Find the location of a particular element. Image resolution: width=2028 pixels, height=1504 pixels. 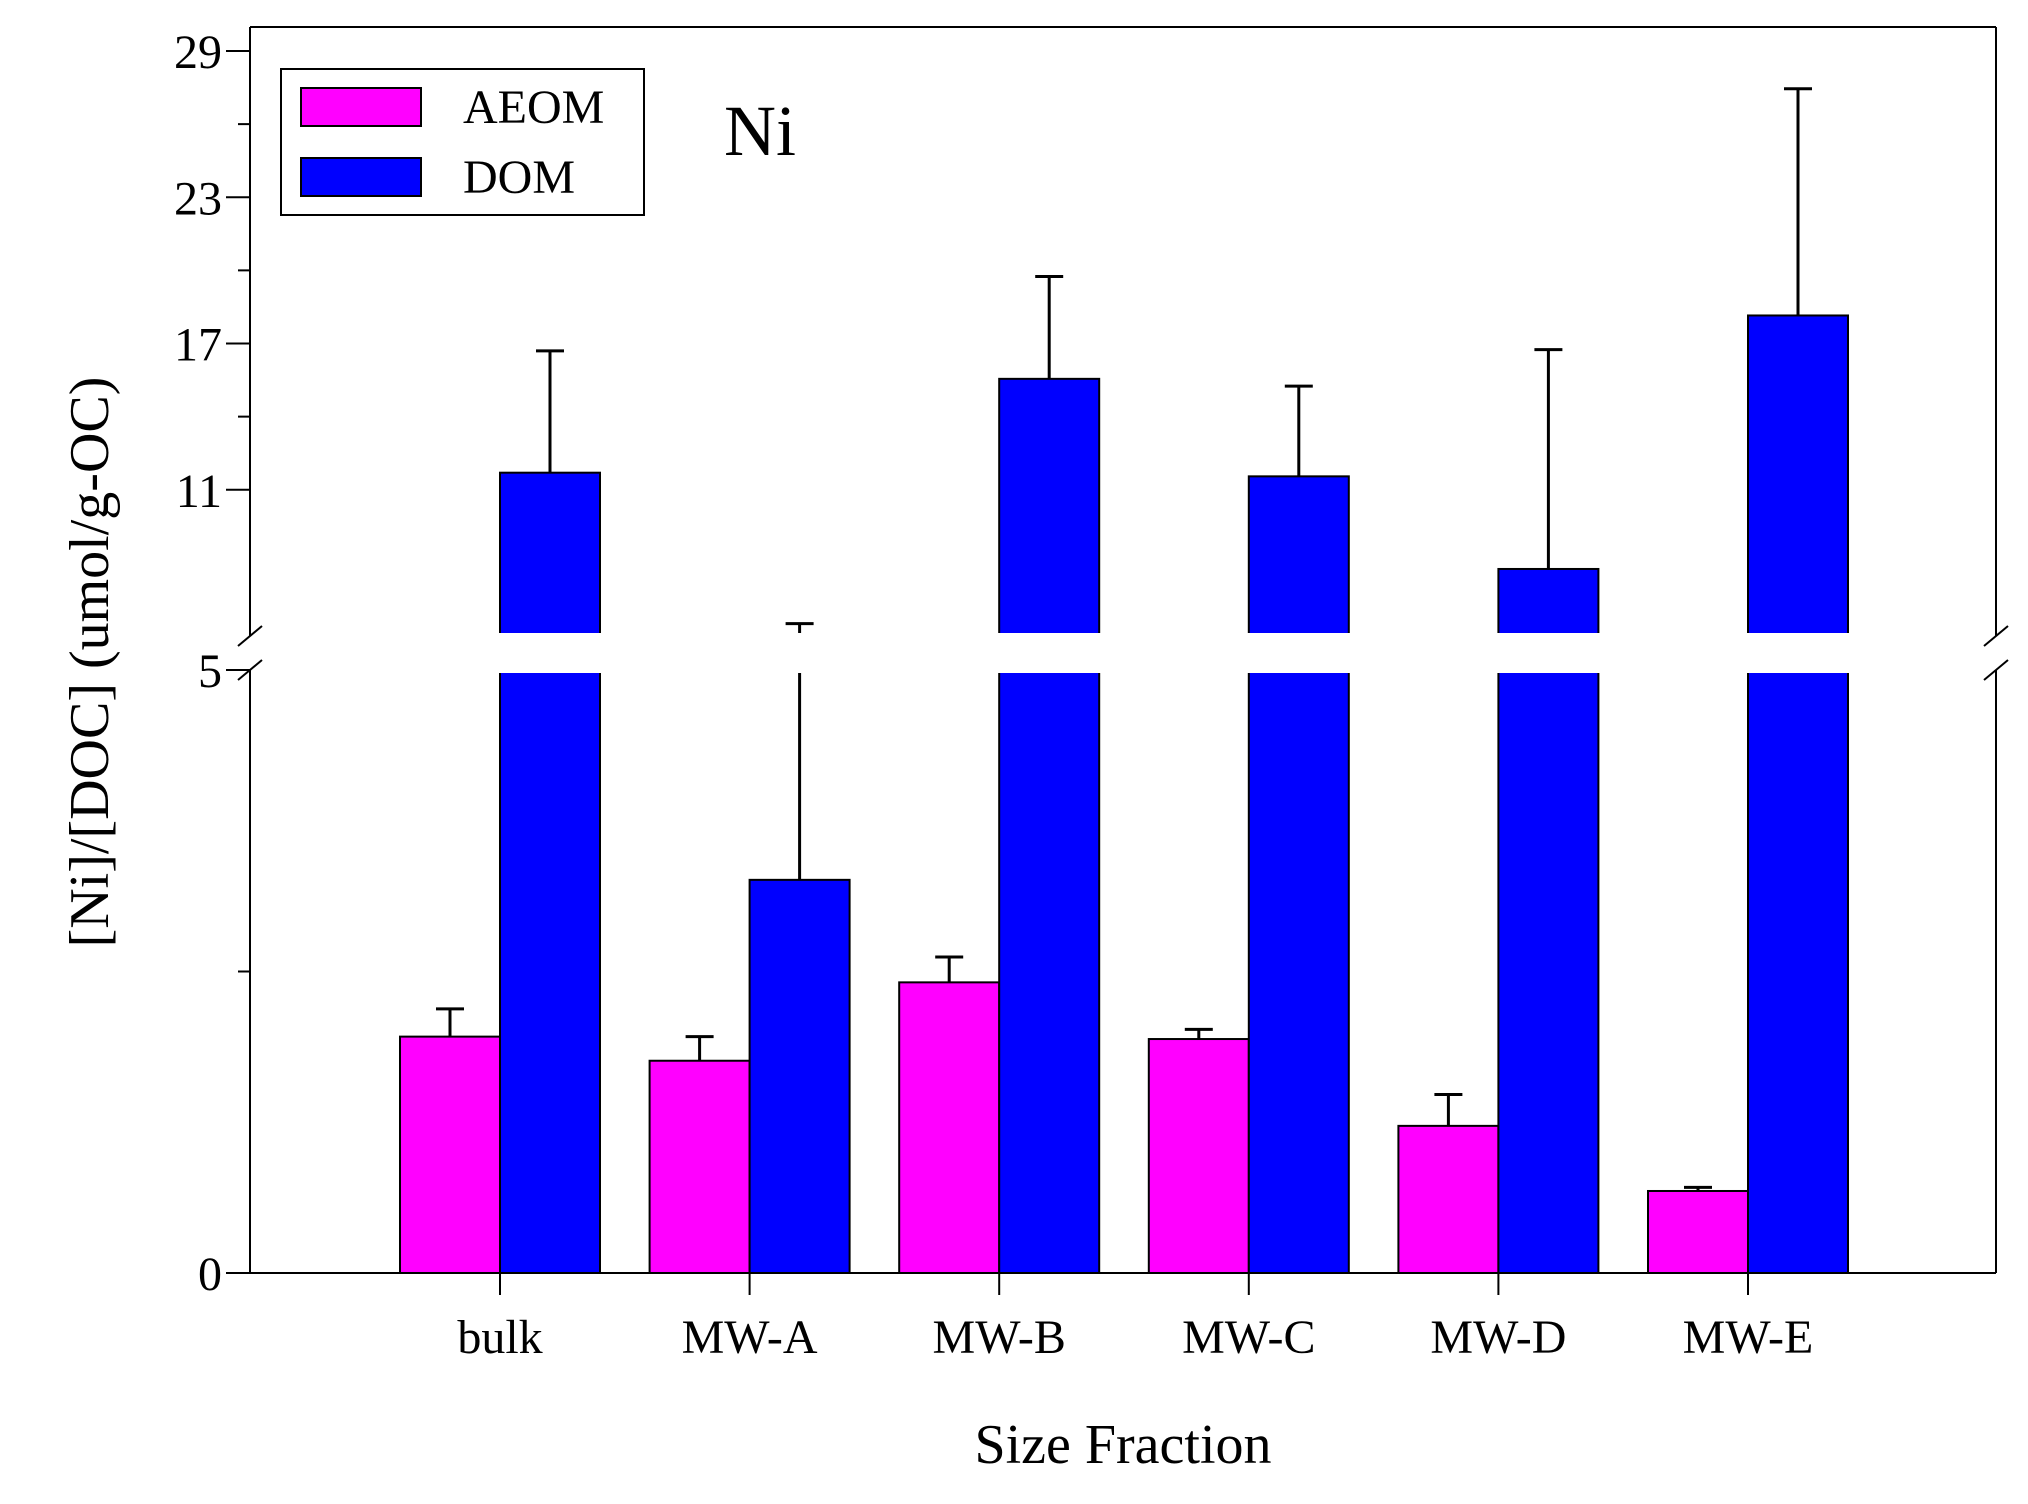

axis-break-marks is located at coordinates (1123, 653).